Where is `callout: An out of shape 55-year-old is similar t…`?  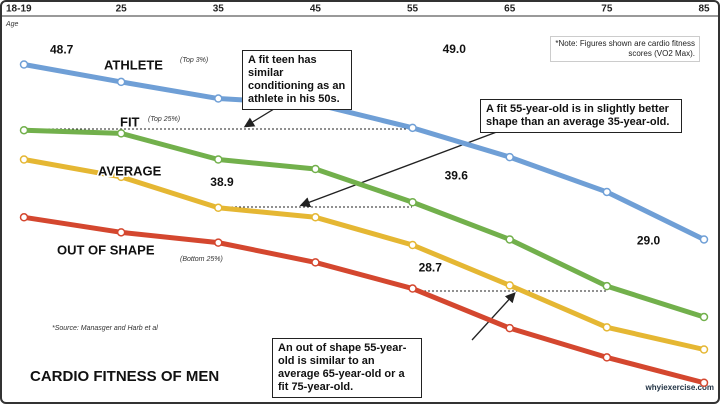 callout: An out of shape 55-year-old is similar t… is located at coordinates (347, 368).